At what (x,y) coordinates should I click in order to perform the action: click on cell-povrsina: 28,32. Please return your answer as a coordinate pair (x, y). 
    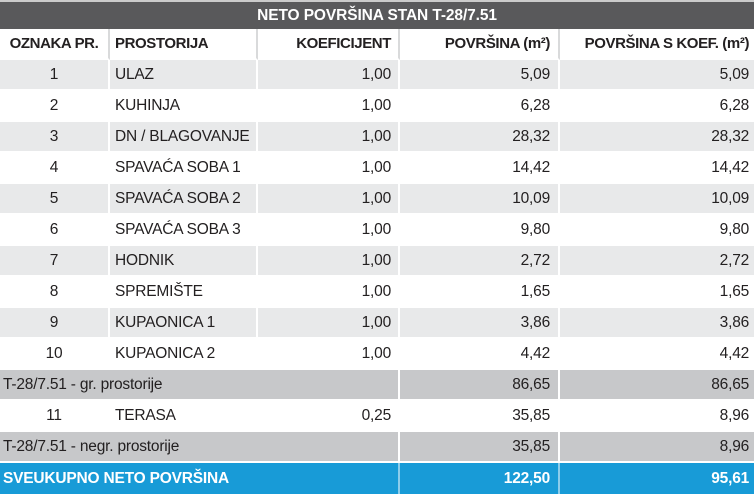
    Looking at the image, I should click on (480, 137).